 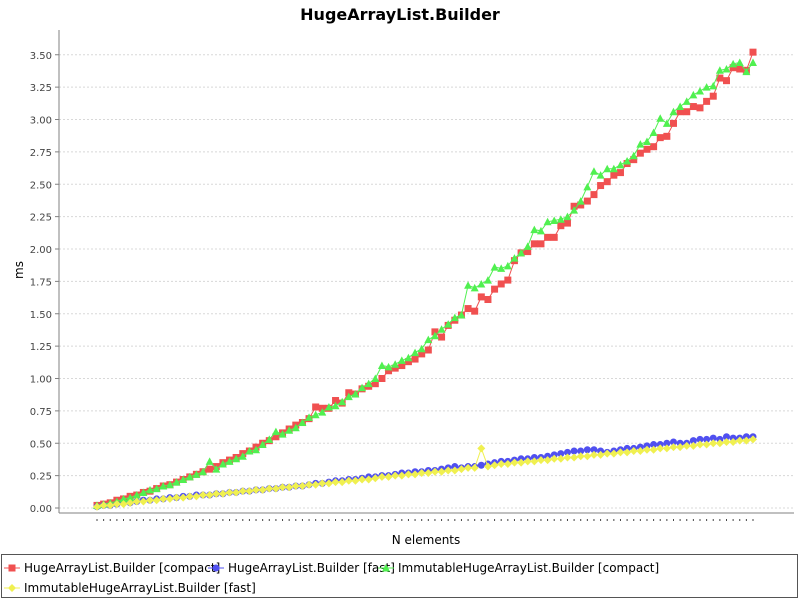 I want to click on y-tick-label: 2.50, so click(x=41, y=185).